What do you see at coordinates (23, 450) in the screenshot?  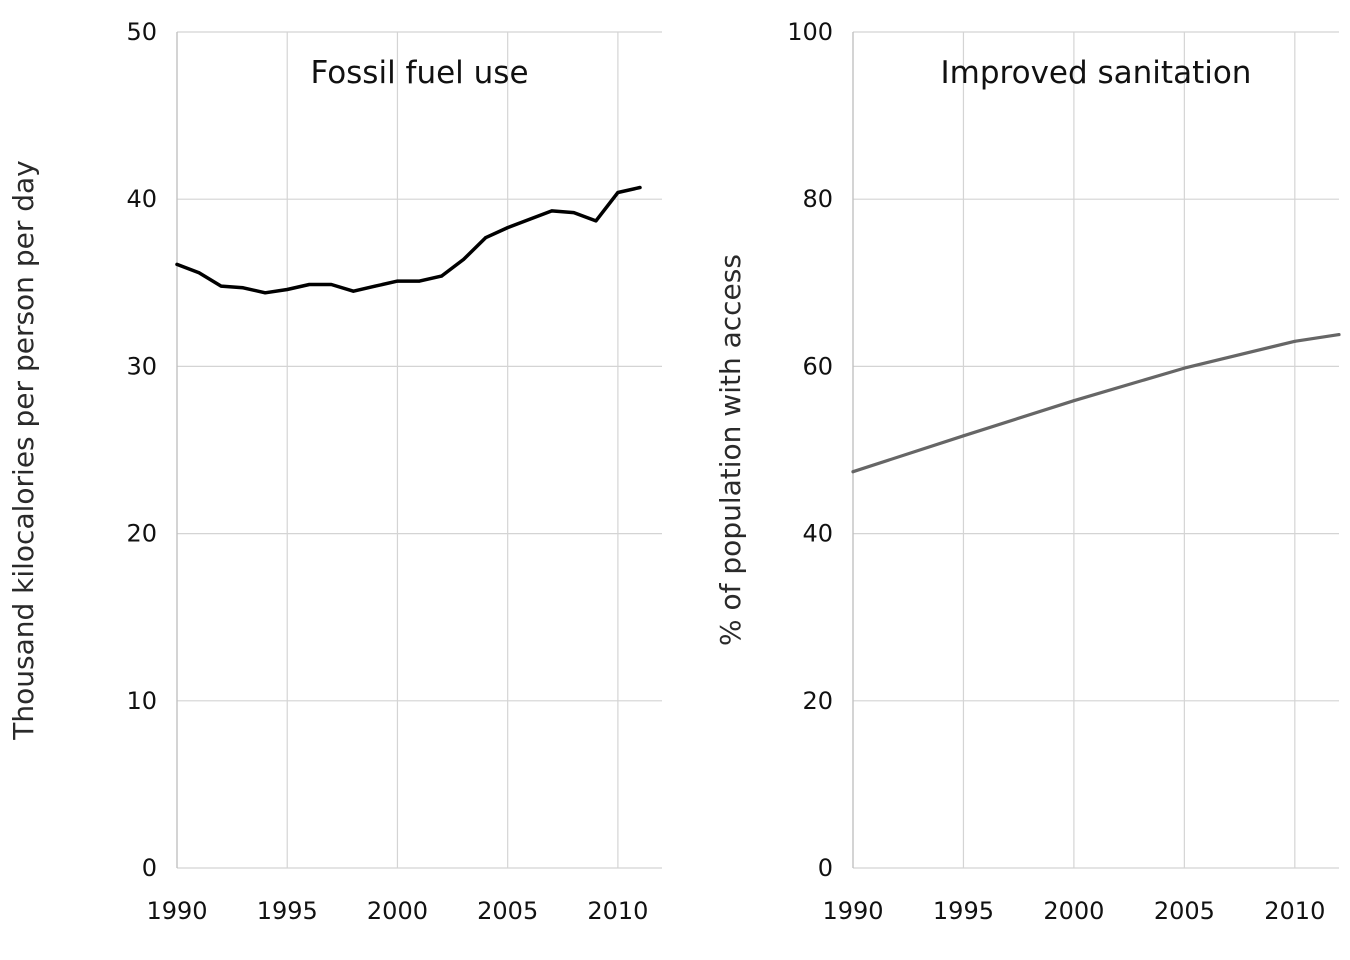 I see `y-axis-label: Thousand kilocalories per person per day` at bounding box center [23, 450].